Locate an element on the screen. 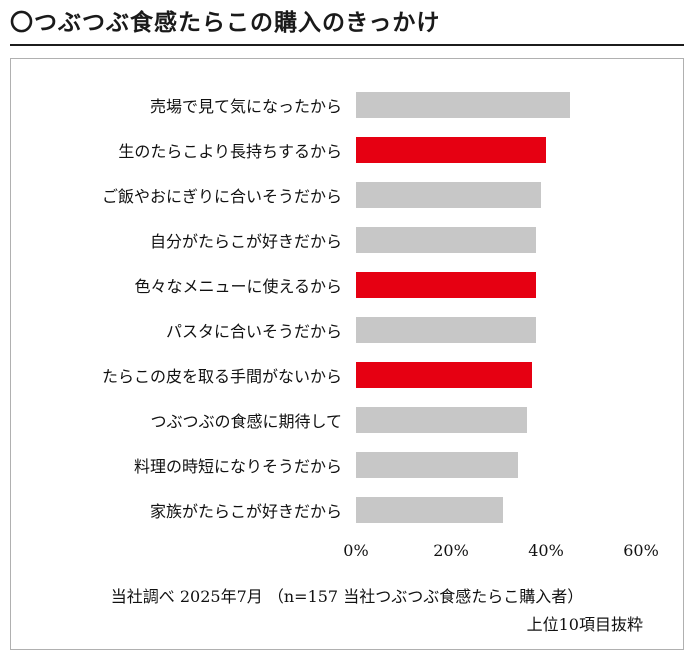 The width and height of the screenshot is (694, 664). bar-row: つぶつぶの食感に期待して is located at coordinates (347, 420).